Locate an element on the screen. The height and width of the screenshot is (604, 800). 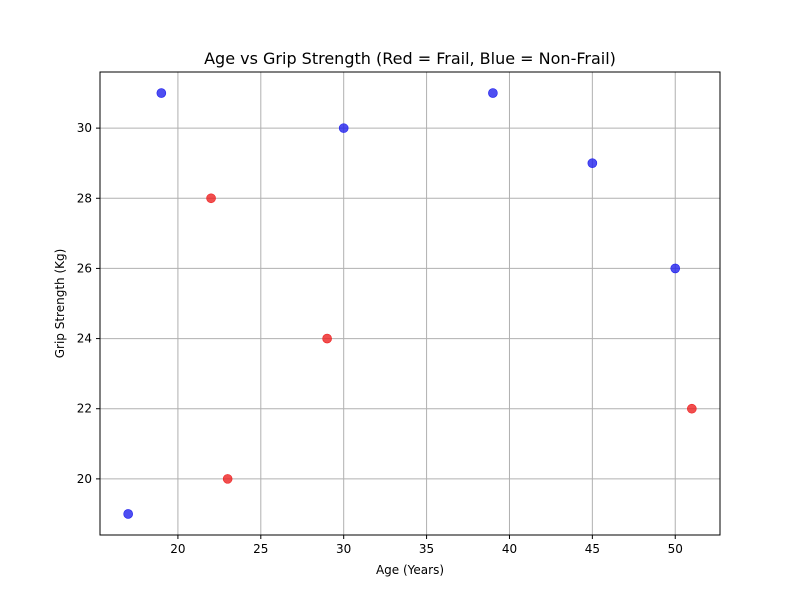
x-axis-title: Age (Years) is located at coordinates (410, 570).